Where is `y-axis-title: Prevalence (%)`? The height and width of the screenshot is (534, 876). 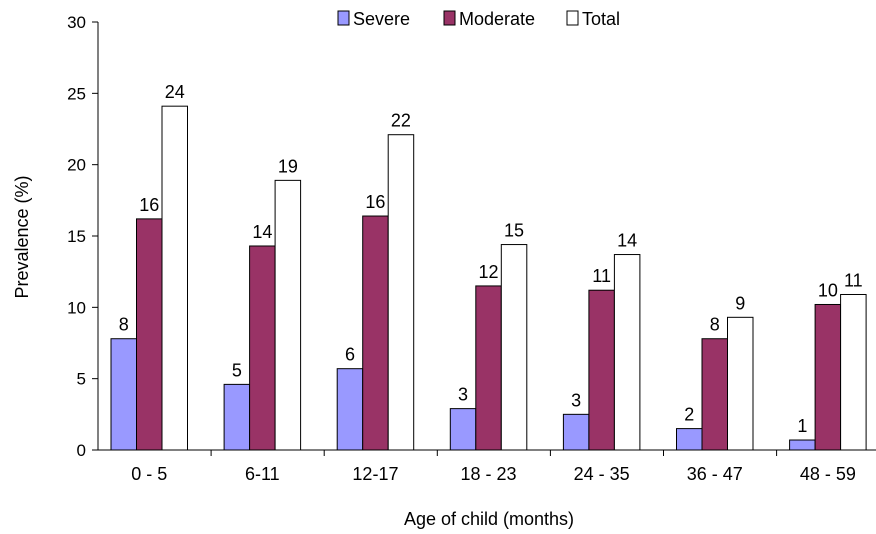
y-axis-title: Prevalence (%) is located at coordinates (22, 236).